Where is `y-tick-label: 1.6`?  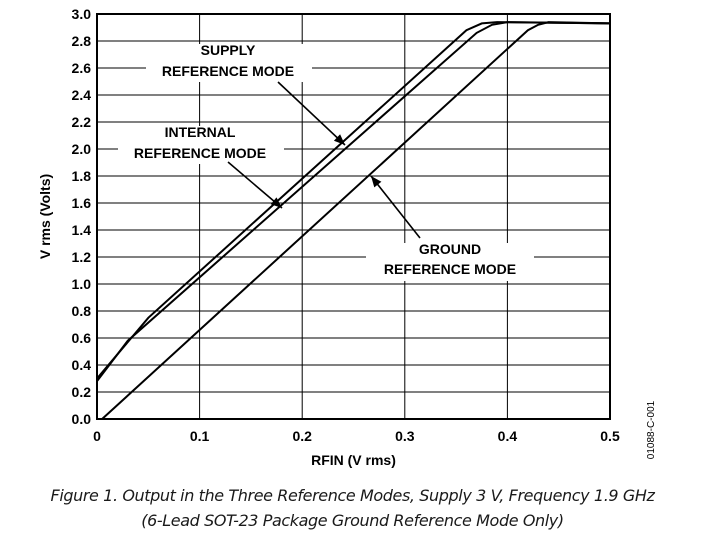 y-tick-label: 1.6 is located at coordinates (82, 203).